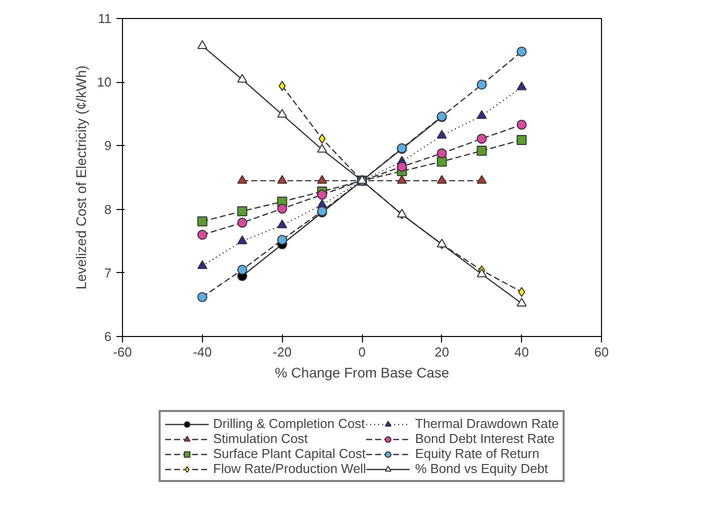 The height and width of the screenshot is (506, 726). What do you see at coordinates (105, 18) in the screenshot?
I see `y-tick-label: 11` at bounding box center [105, 18].